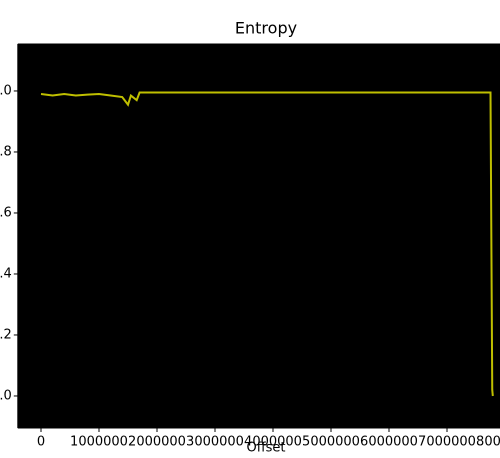 This screenshot has width=500, height=458. What do you see at coordinates (6, 395) in the screenshot?
I see `y-tick-label: 0.0` at bounding box center [6, 395].